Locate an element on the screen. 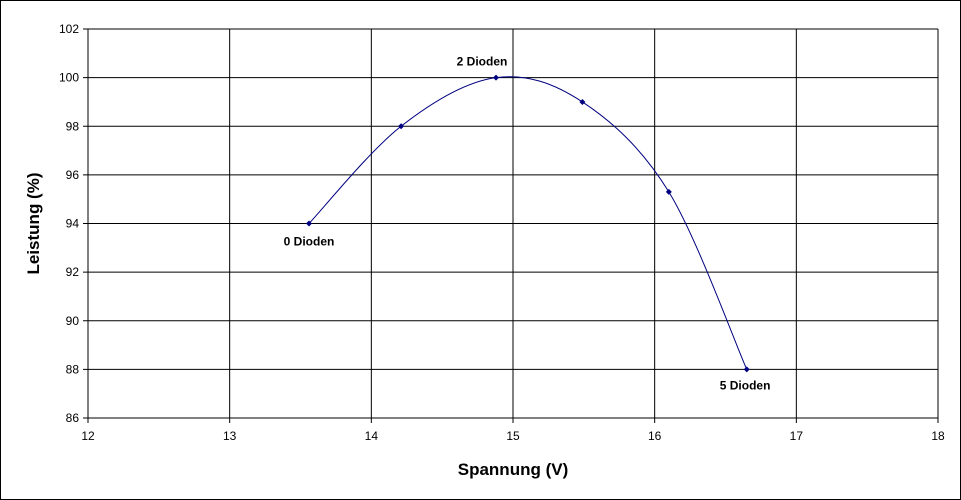 The image size is (961, 500). x-tick-label: 15 is located at coordinates (513, 436).